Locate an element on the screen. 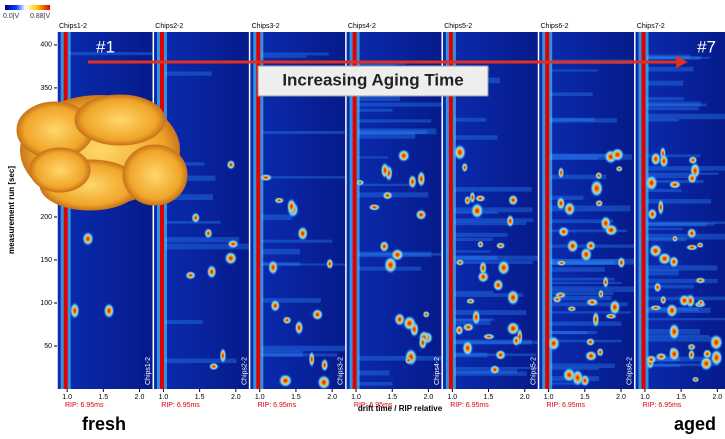  y-tick-label: 200 is located at coordinates (46, 217).